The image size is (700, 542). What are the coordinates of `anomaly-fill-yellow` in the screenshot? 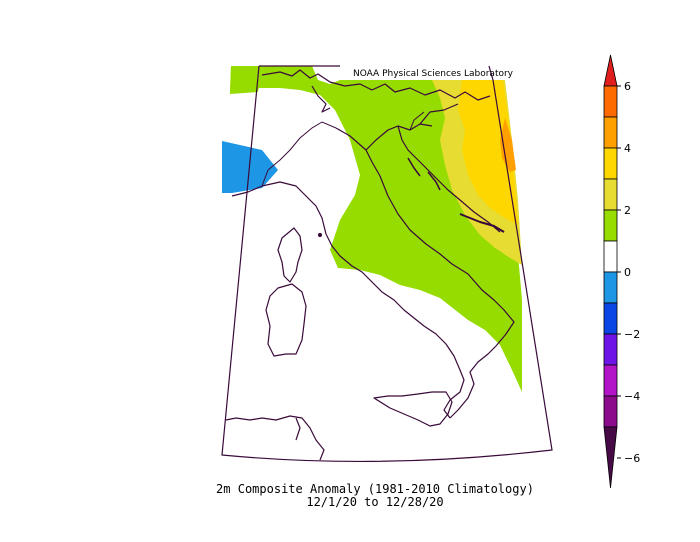 It's located at (488, 152).